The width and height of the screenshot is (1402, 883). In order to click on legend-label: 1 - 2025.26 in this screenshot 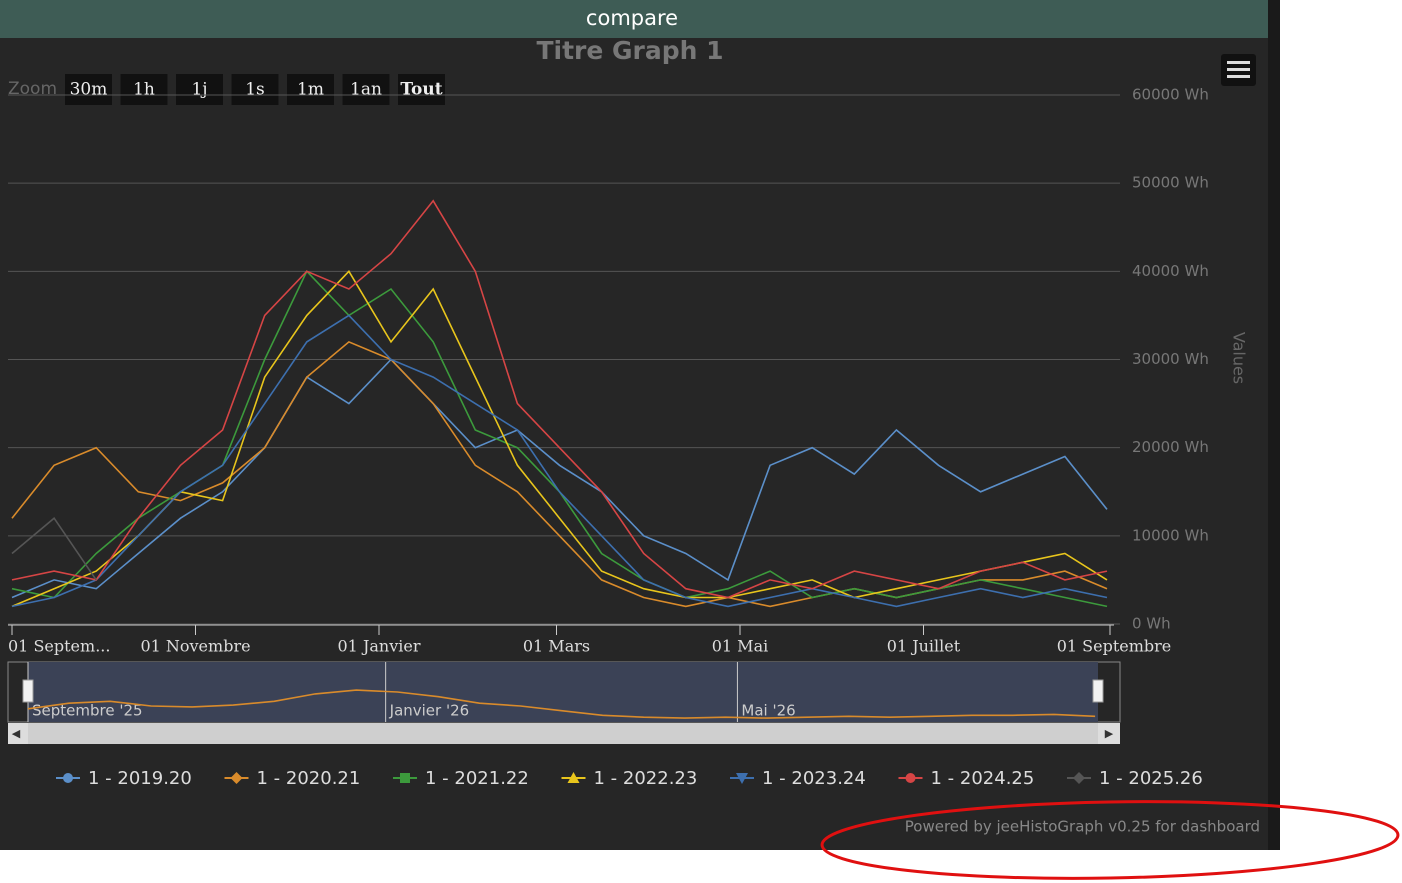, I will do `click(1151, 778)`.